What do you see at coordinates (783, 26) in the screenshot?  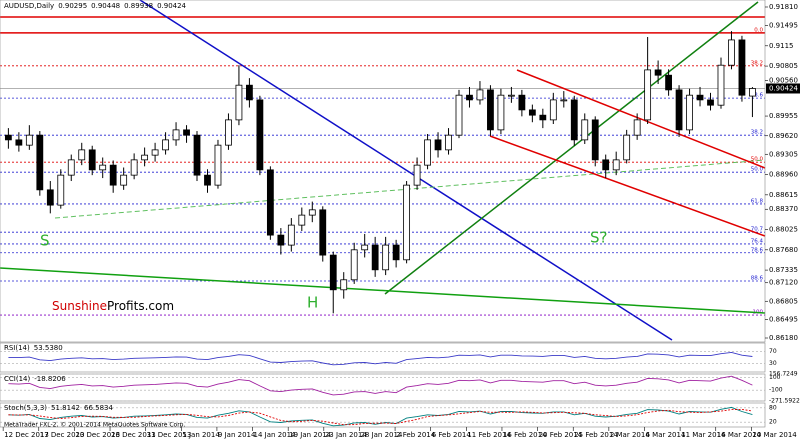 I see `y-tick-label: 0.91495` at bounding box center [783, 26].